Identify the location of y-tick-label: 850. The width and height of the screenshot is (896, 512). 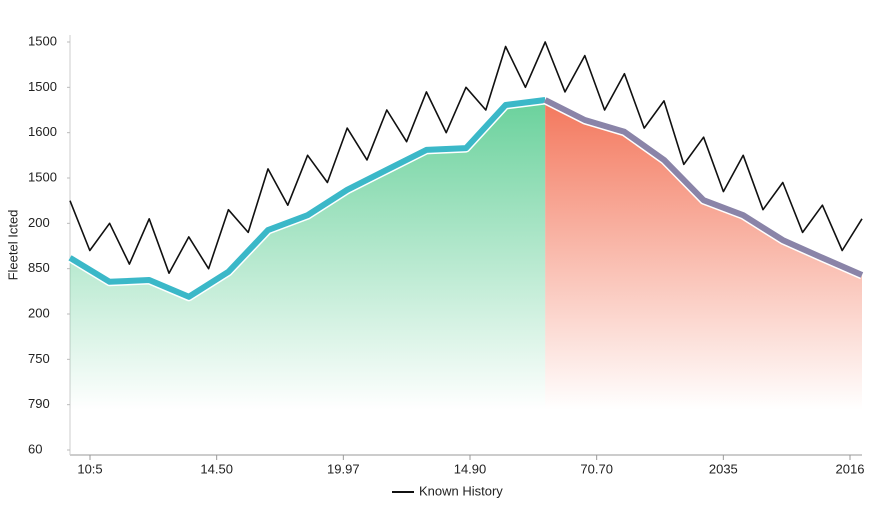
(39, 267).